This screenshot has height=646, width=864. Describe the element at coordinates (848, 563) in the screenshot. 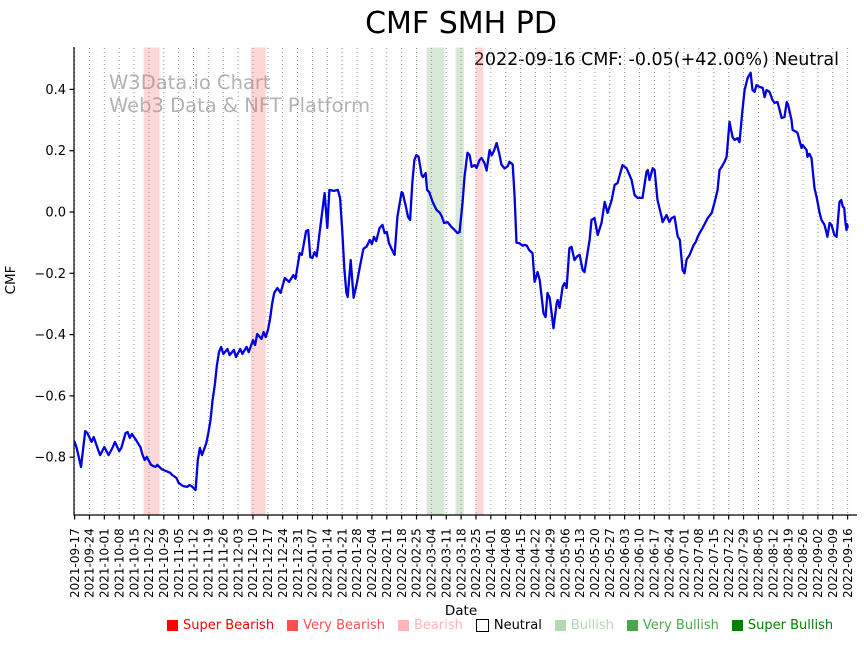

I see `x-tick-label: 2022-09-16` at that location.